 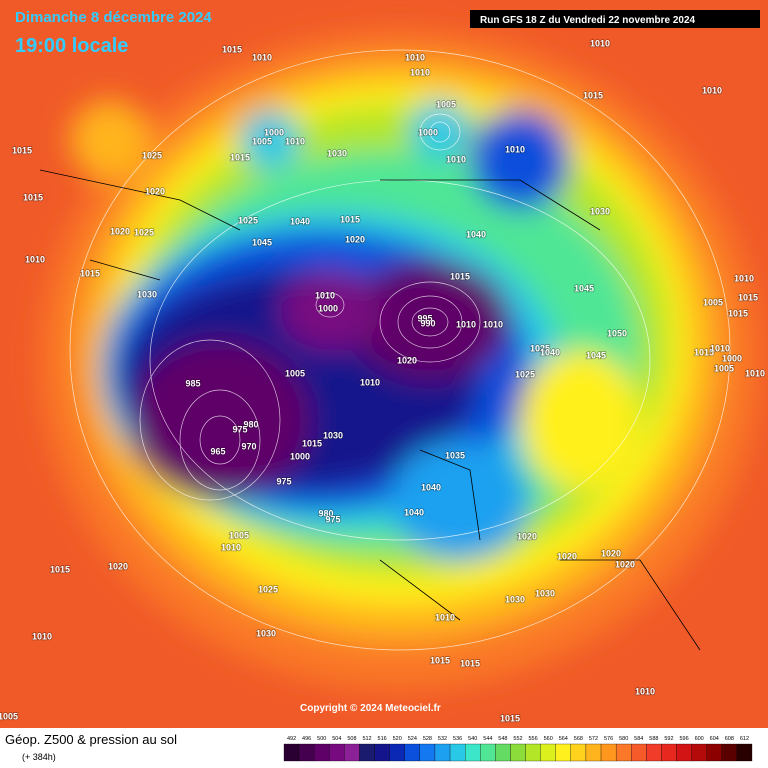 I want to click on scale-label: 516, so click(x=382, y=739).